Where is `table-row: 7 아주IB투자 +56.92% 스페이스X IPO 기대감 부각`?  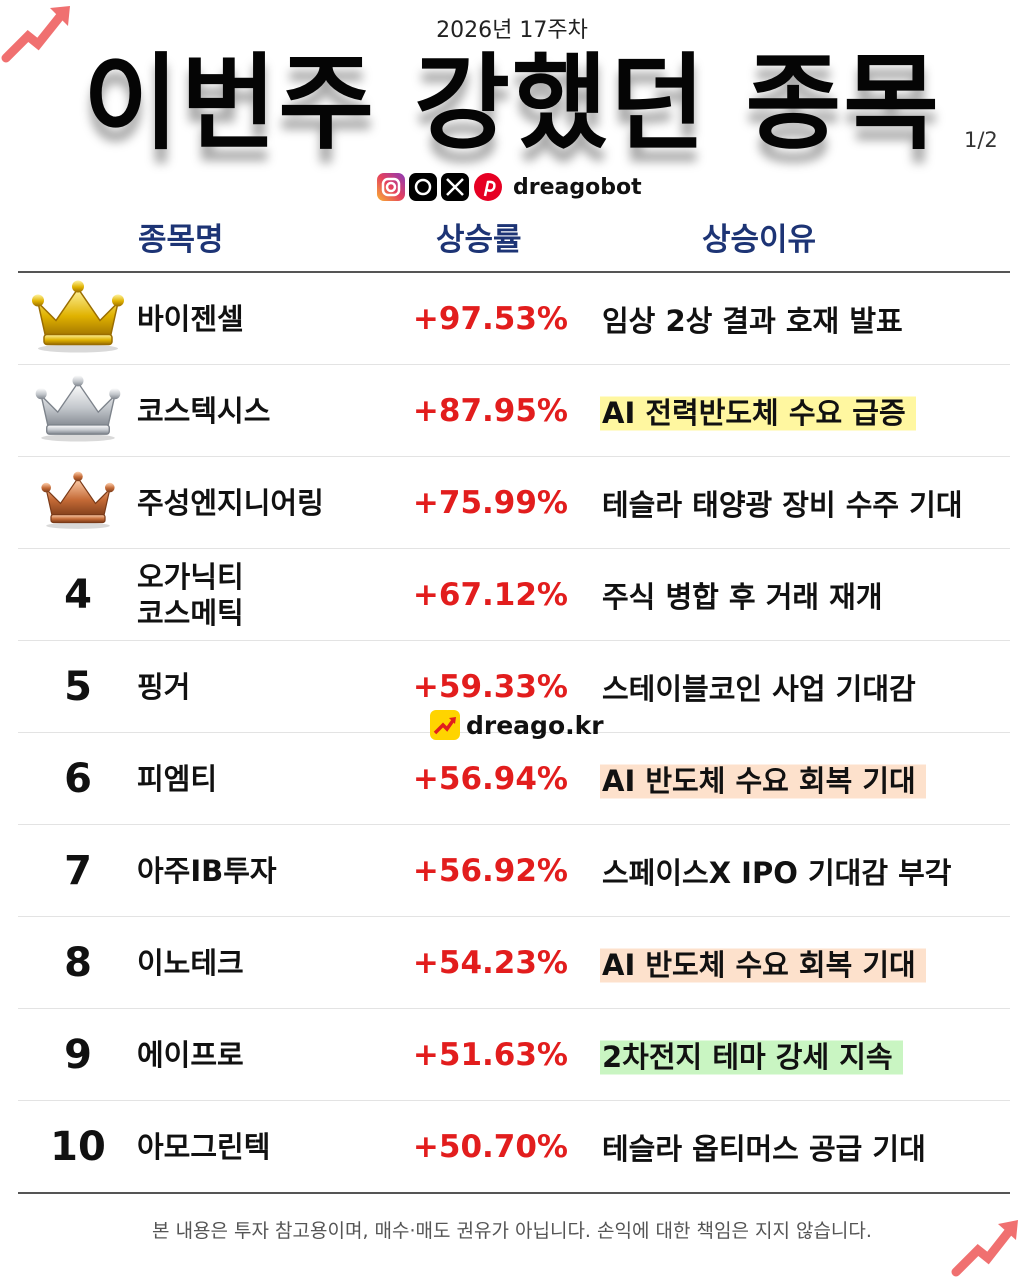 table-row: 7 아주IB투자 +56.92% 스페이스X IPO 기대감 부각 is located at coordinates (514, 871).